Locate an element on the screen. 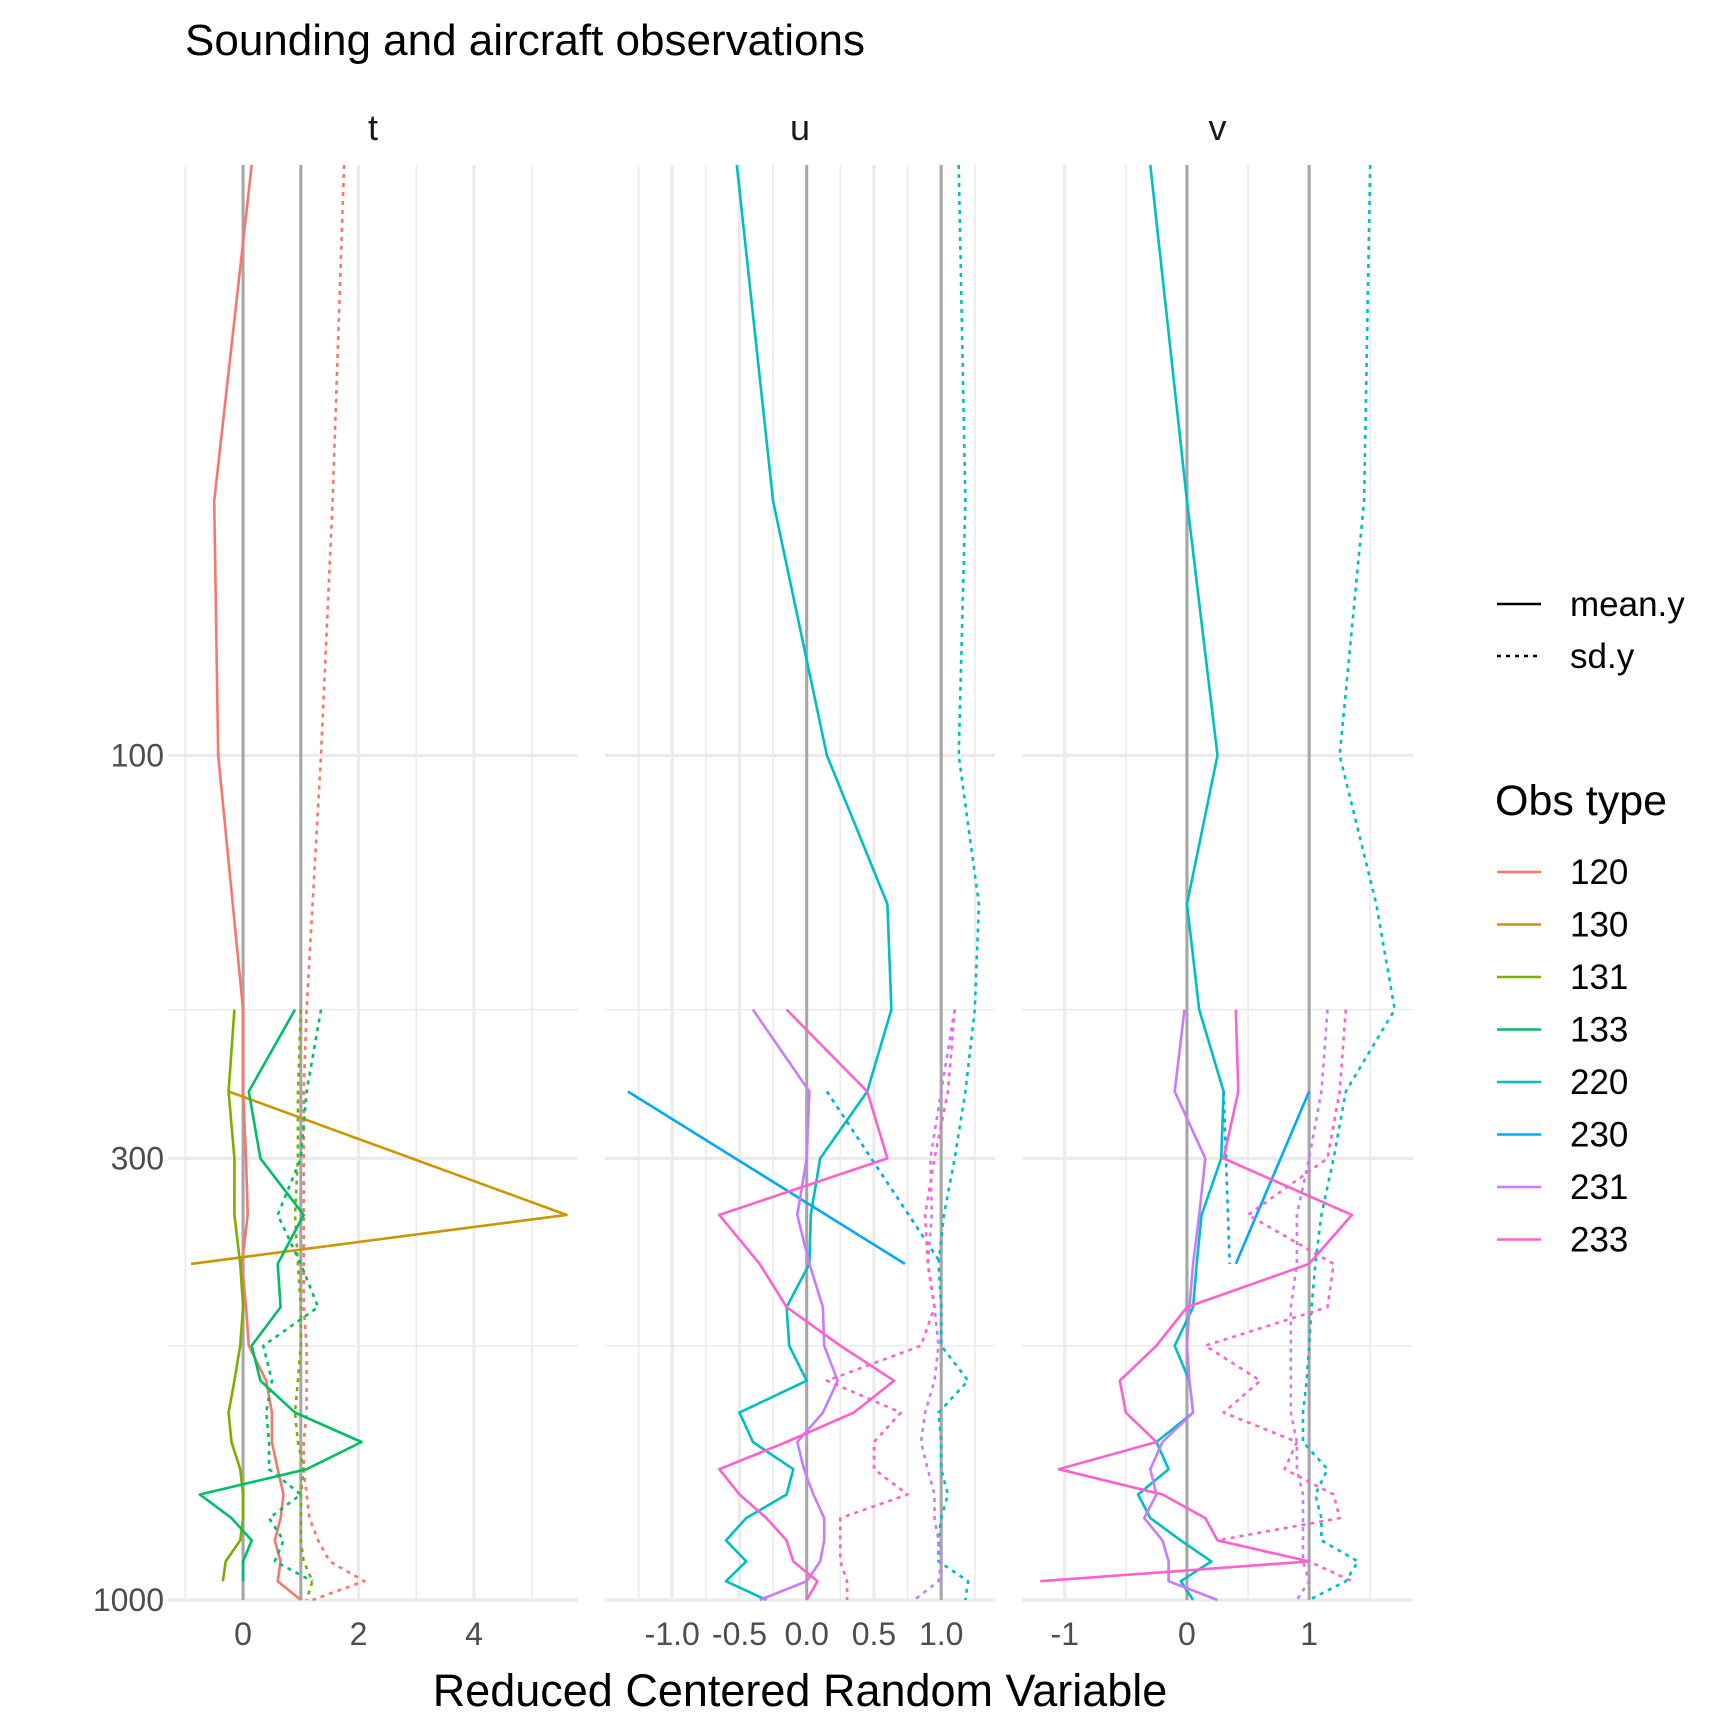 Image resolution: width=1728 pixels, height=1728 pixels. series-line-u-233-sd-y is located at coordinates (890, 1304).